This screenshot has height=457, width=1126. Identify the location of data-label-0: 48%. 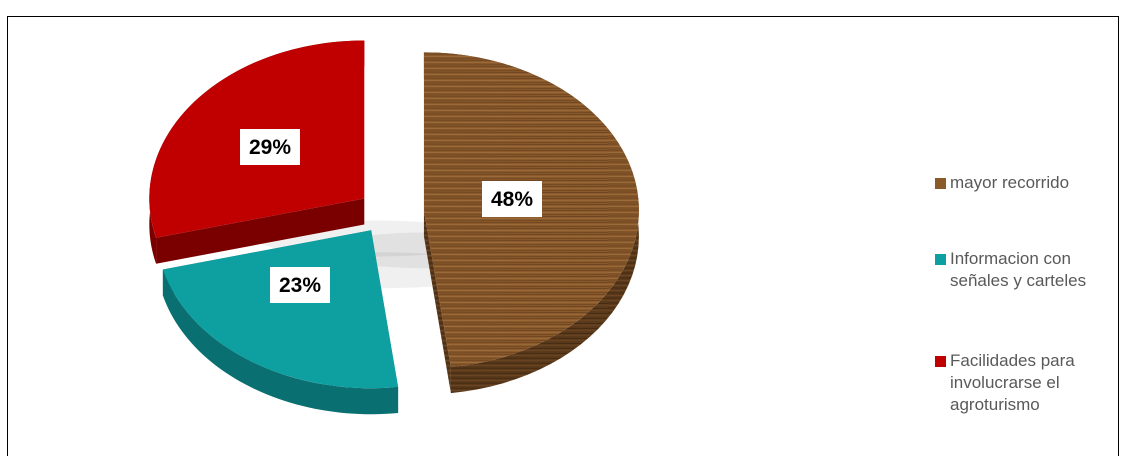
(512, 199).